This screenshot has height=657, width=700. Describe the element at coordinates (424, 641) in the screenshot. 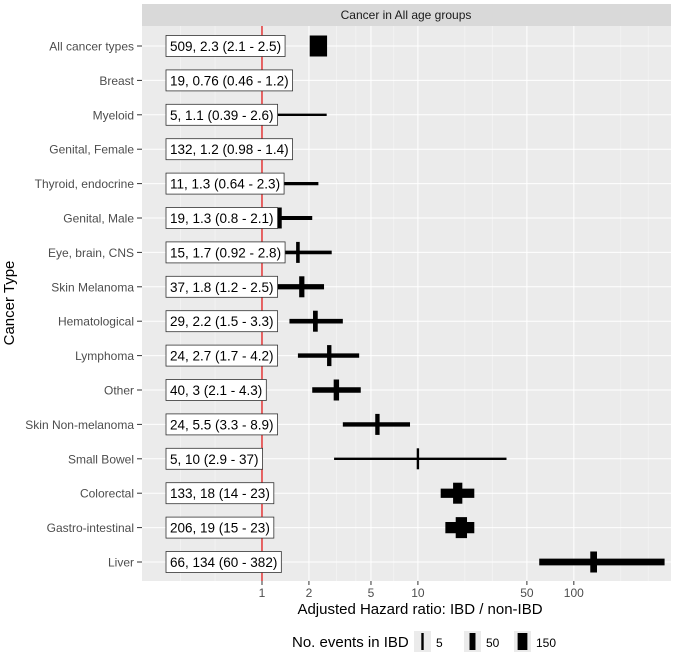

I see `legend: No. events in IBD 5 50 150` at that location.